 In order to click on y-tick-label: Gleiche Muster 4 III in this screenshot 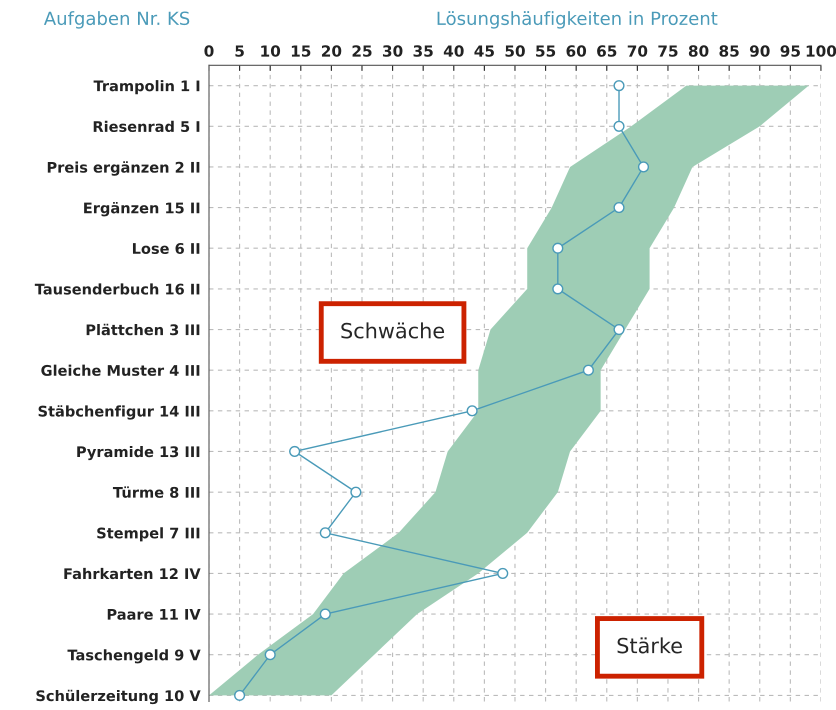, I will do `click(120, 370)`.